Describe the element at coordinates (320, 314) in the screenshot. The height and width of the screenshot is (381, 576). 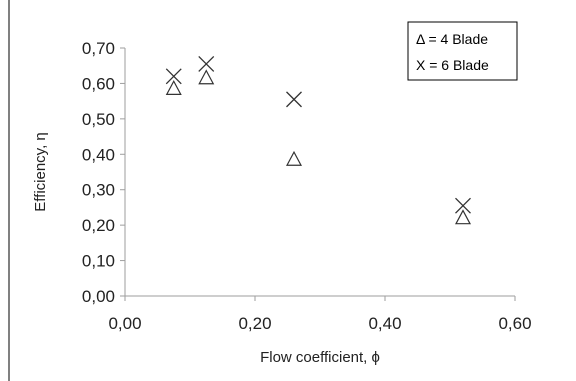
I see `x-ticks: 0,00 0,20 0,40 0,60` at that location.